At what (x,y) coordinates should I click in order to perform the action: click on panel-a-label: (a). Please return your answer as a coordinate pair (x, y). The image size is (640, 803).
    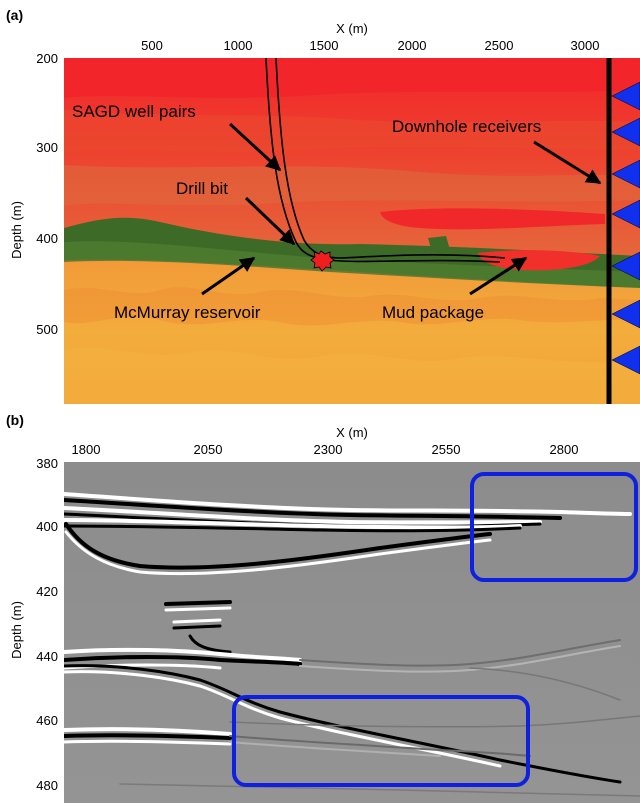
    Looking at the image, I should click on (14, 15).